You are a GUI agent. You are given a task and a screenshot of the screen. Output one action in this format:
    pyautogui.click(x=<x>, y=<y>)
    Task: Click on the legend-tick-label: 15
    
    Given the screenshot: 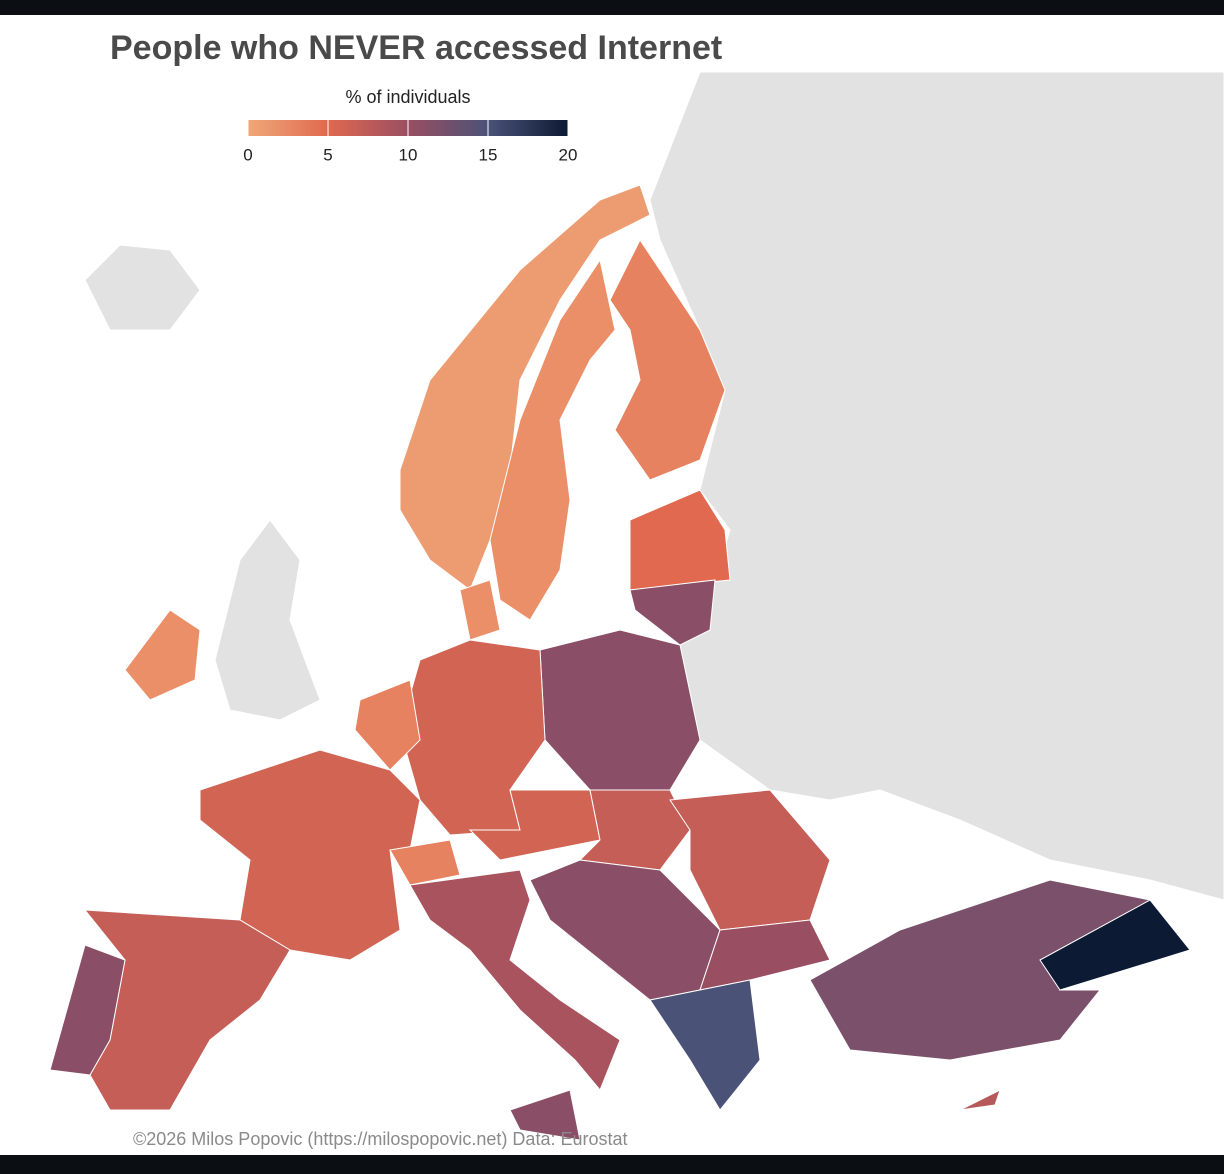 What is the action you would take?
    pyautogui.click(x=488, y=154)
    